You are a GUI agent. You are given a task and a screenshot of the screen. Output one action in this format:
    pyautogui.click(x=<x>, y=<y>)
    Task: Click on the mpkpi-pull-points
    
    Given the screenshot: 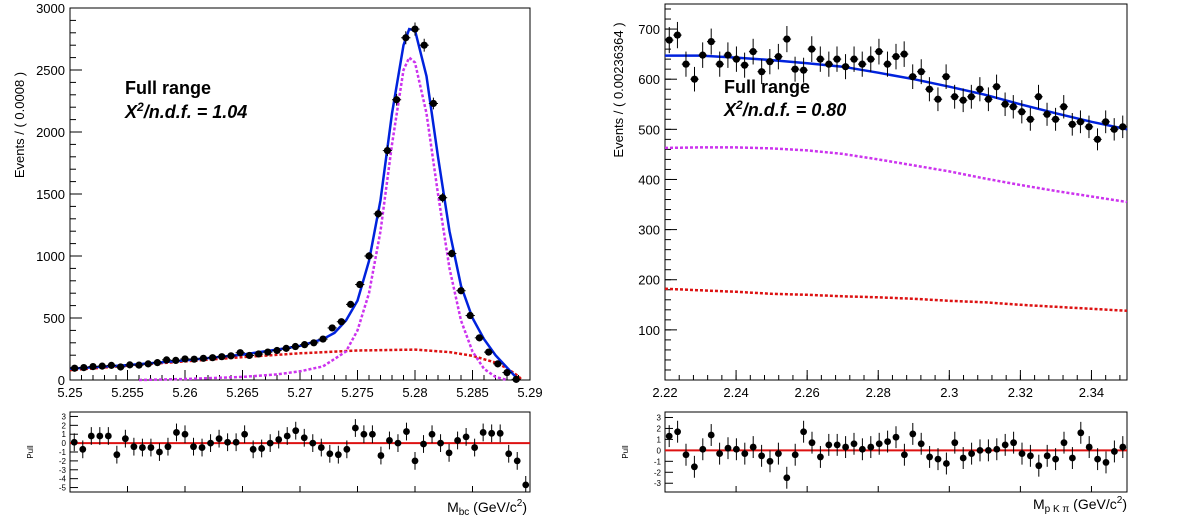 What is the action you would take?
    pyautogui.click(x=896, y=454)
    